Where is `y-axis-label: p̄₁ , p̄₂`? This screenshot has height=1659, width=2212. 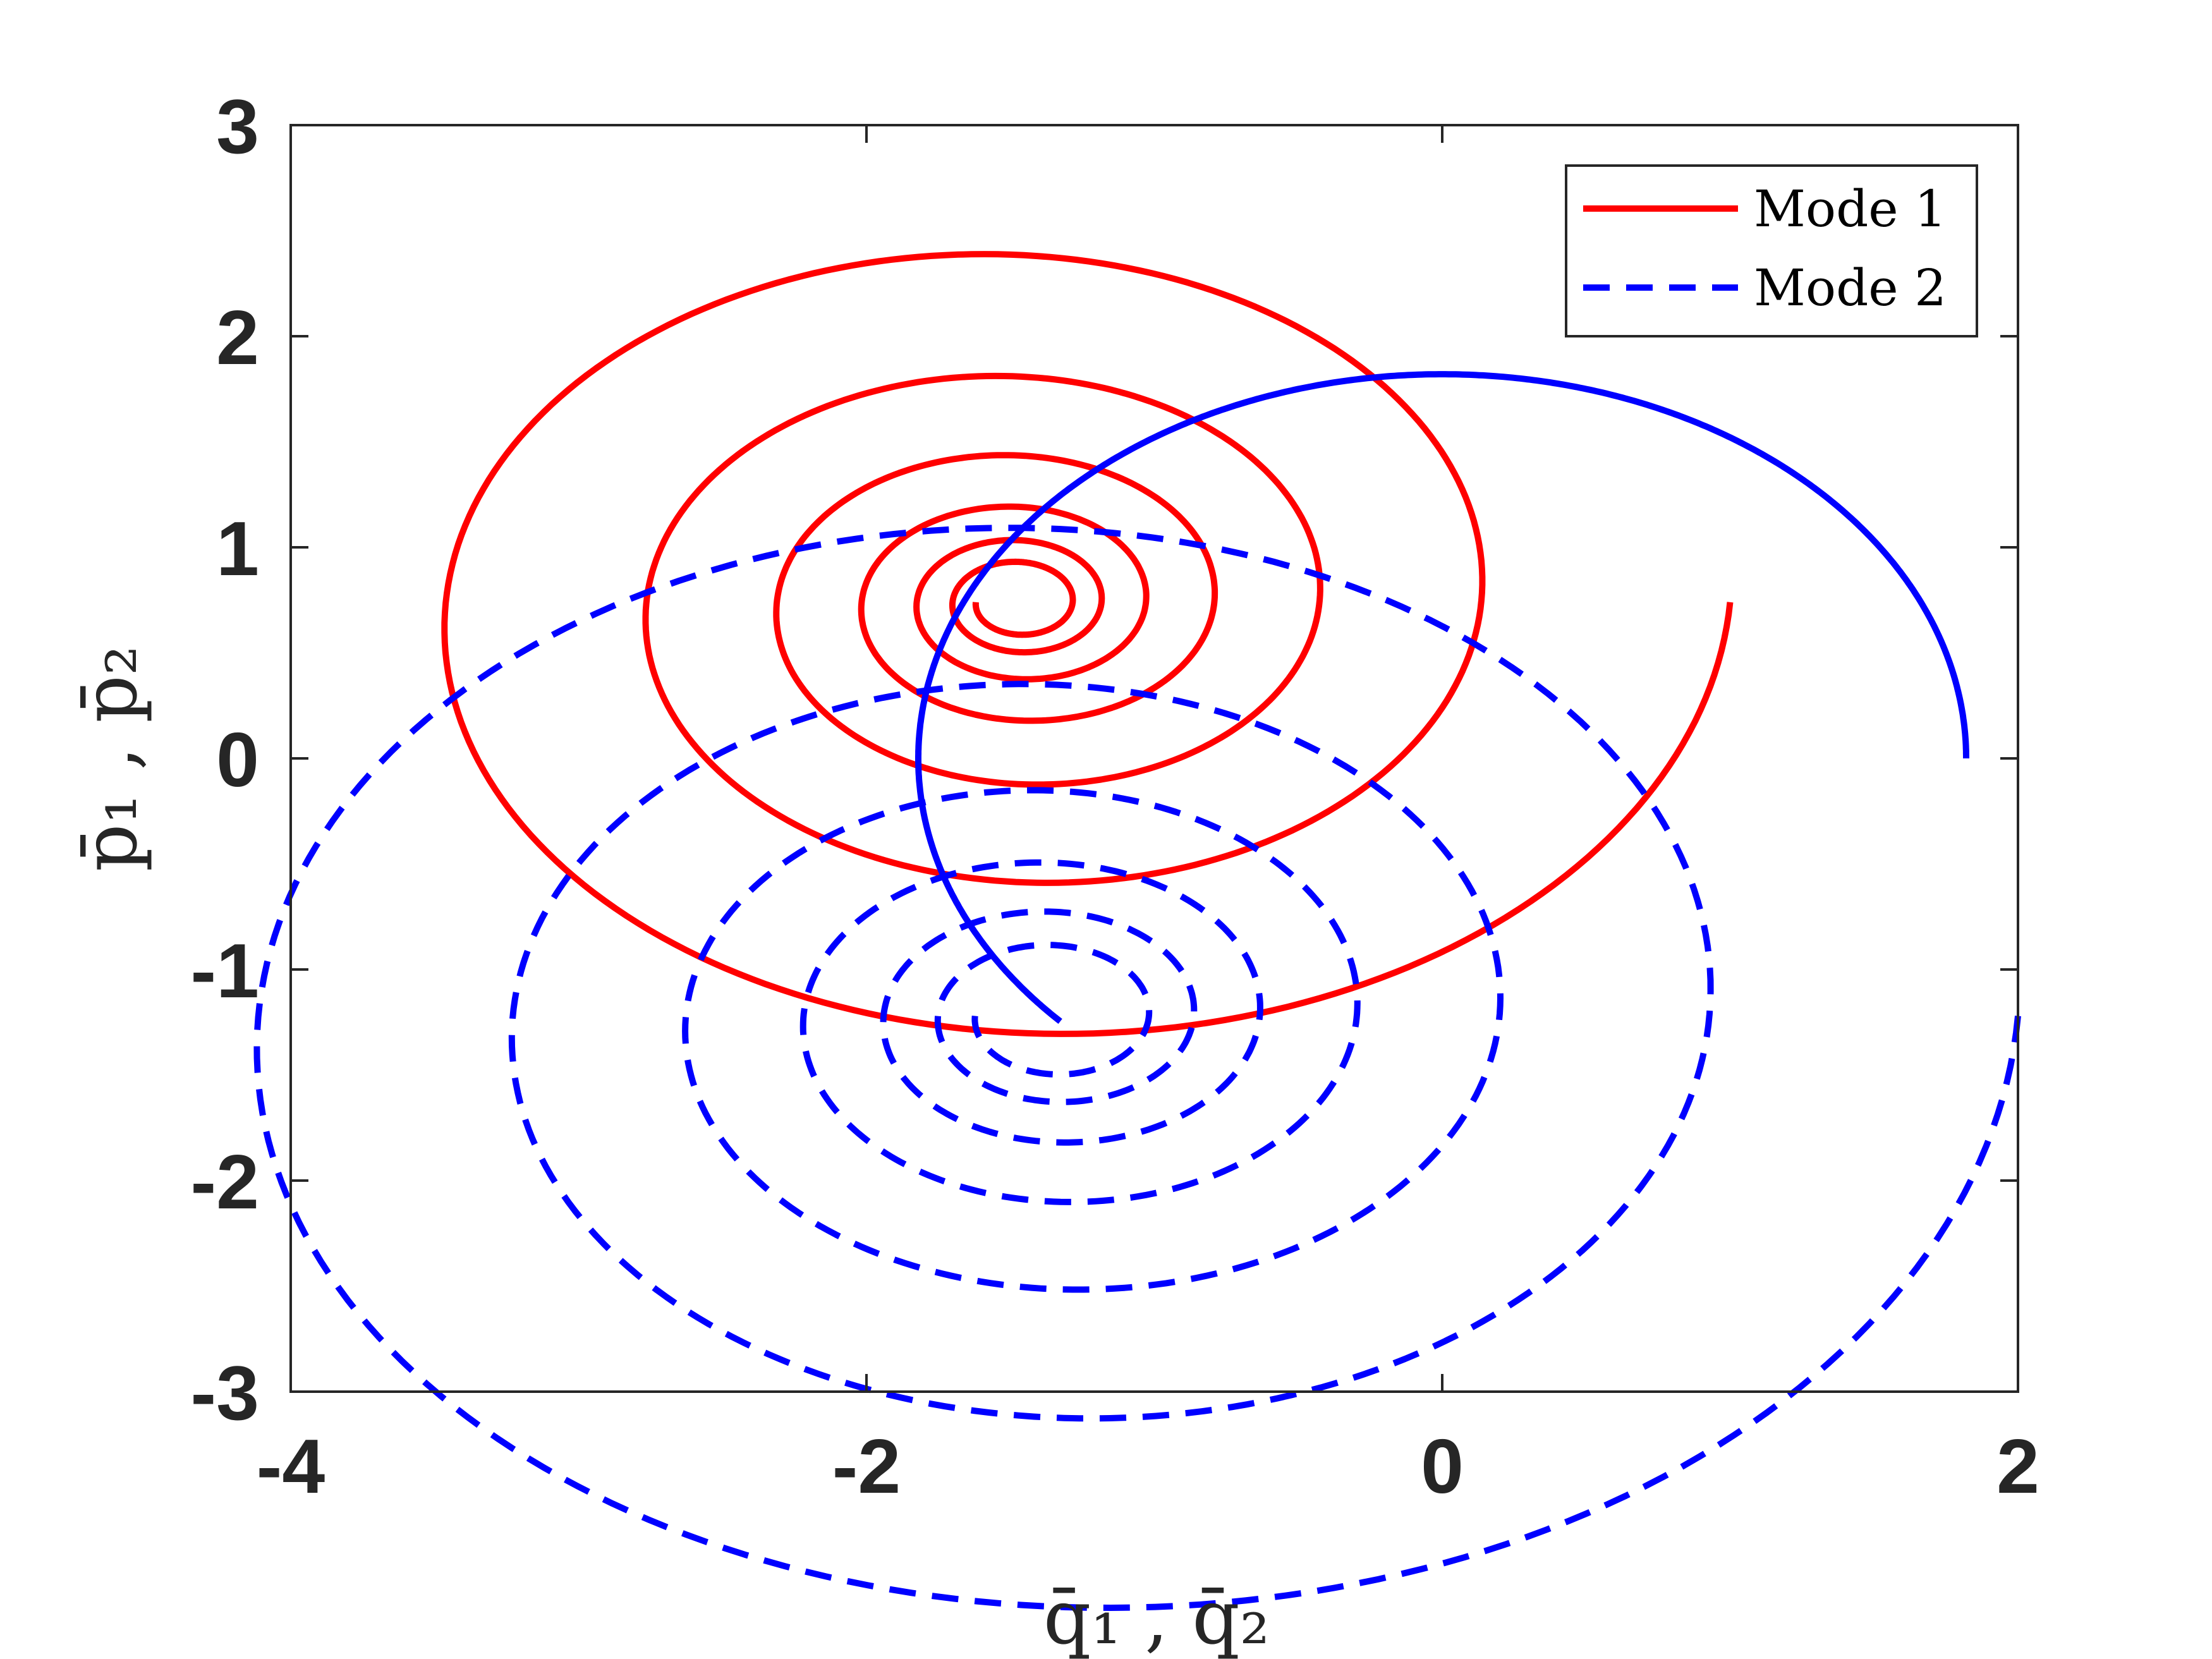
y-axis-label: p̄₁ , p̄₂ is located at coordinates (110, 758).